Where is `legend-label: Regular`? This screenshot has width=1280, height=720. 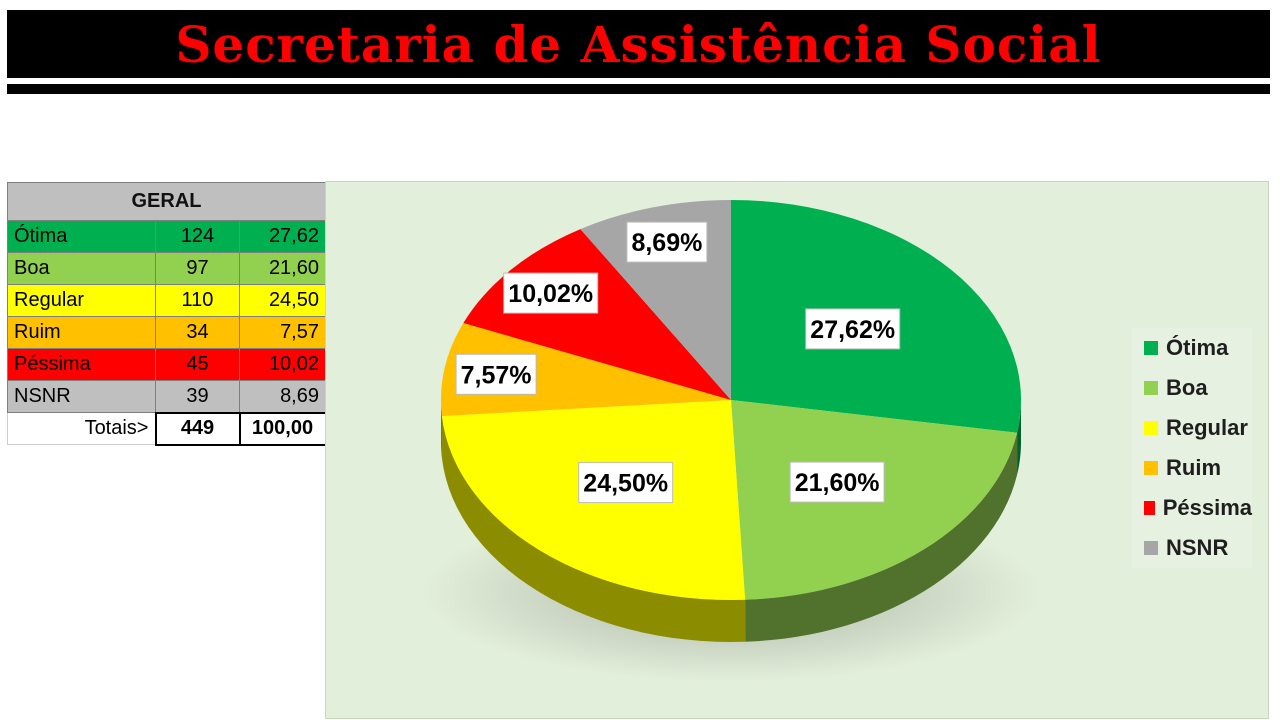
legend-label: Regular is located at coordinates (1207, 427).